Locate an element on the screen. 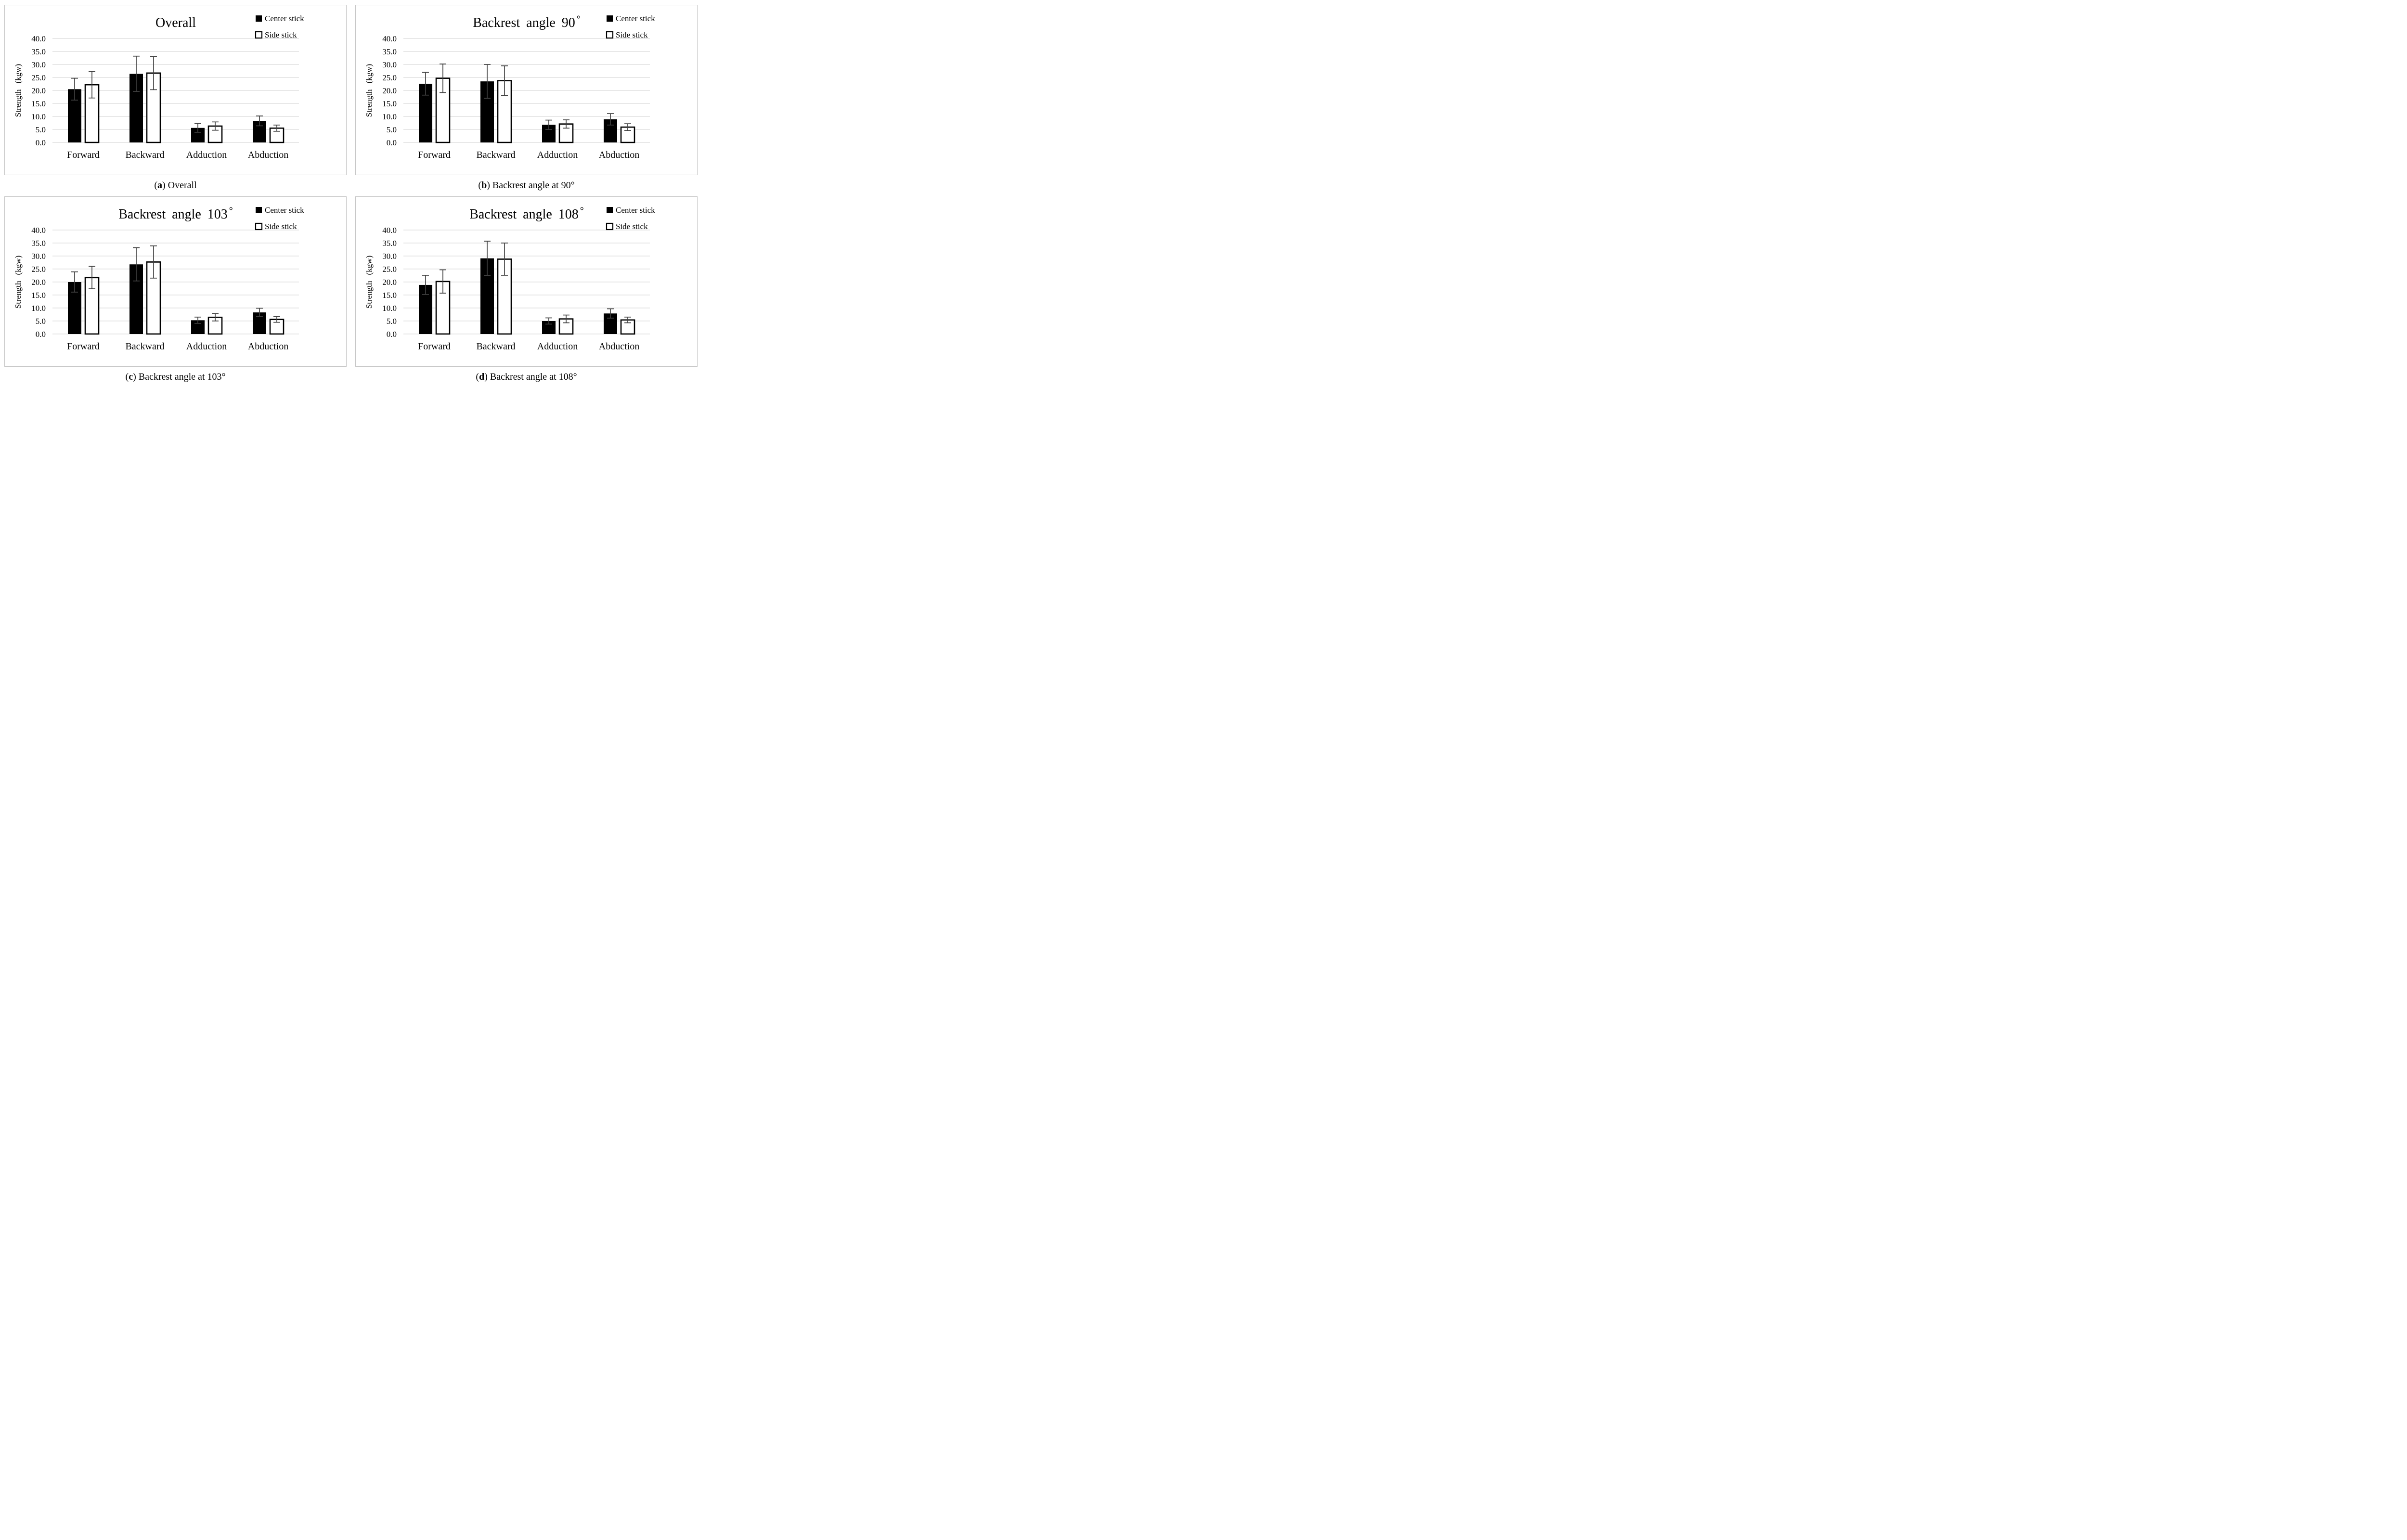  caption-c: (c) Backrest angle at 103° is located at coordinates (175, 377).